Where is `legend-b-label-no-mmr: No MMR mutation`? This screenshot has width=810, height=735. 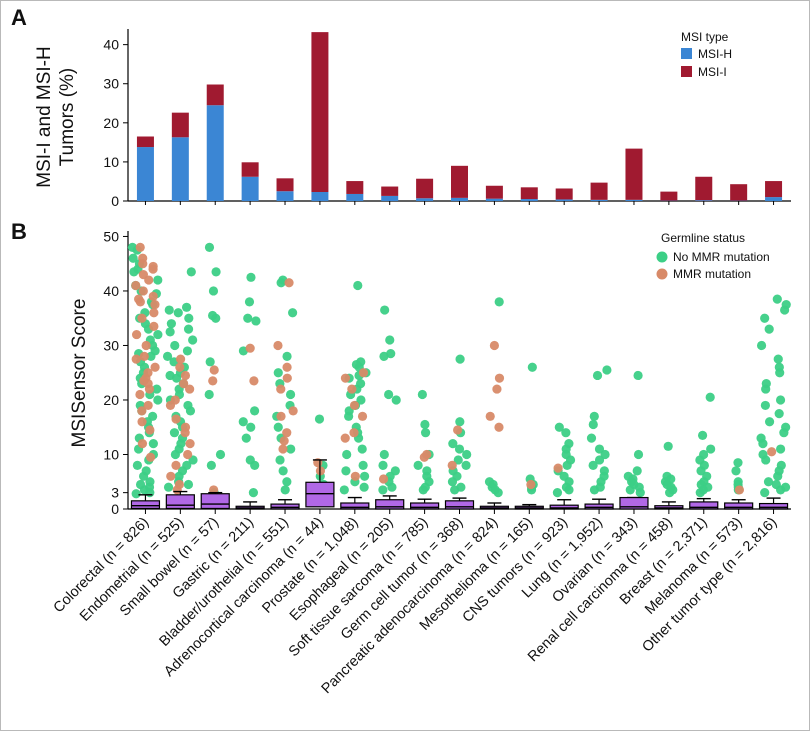
legend-b-label-no-mmr: No MMR mutation is located at coordinates (721, 257).